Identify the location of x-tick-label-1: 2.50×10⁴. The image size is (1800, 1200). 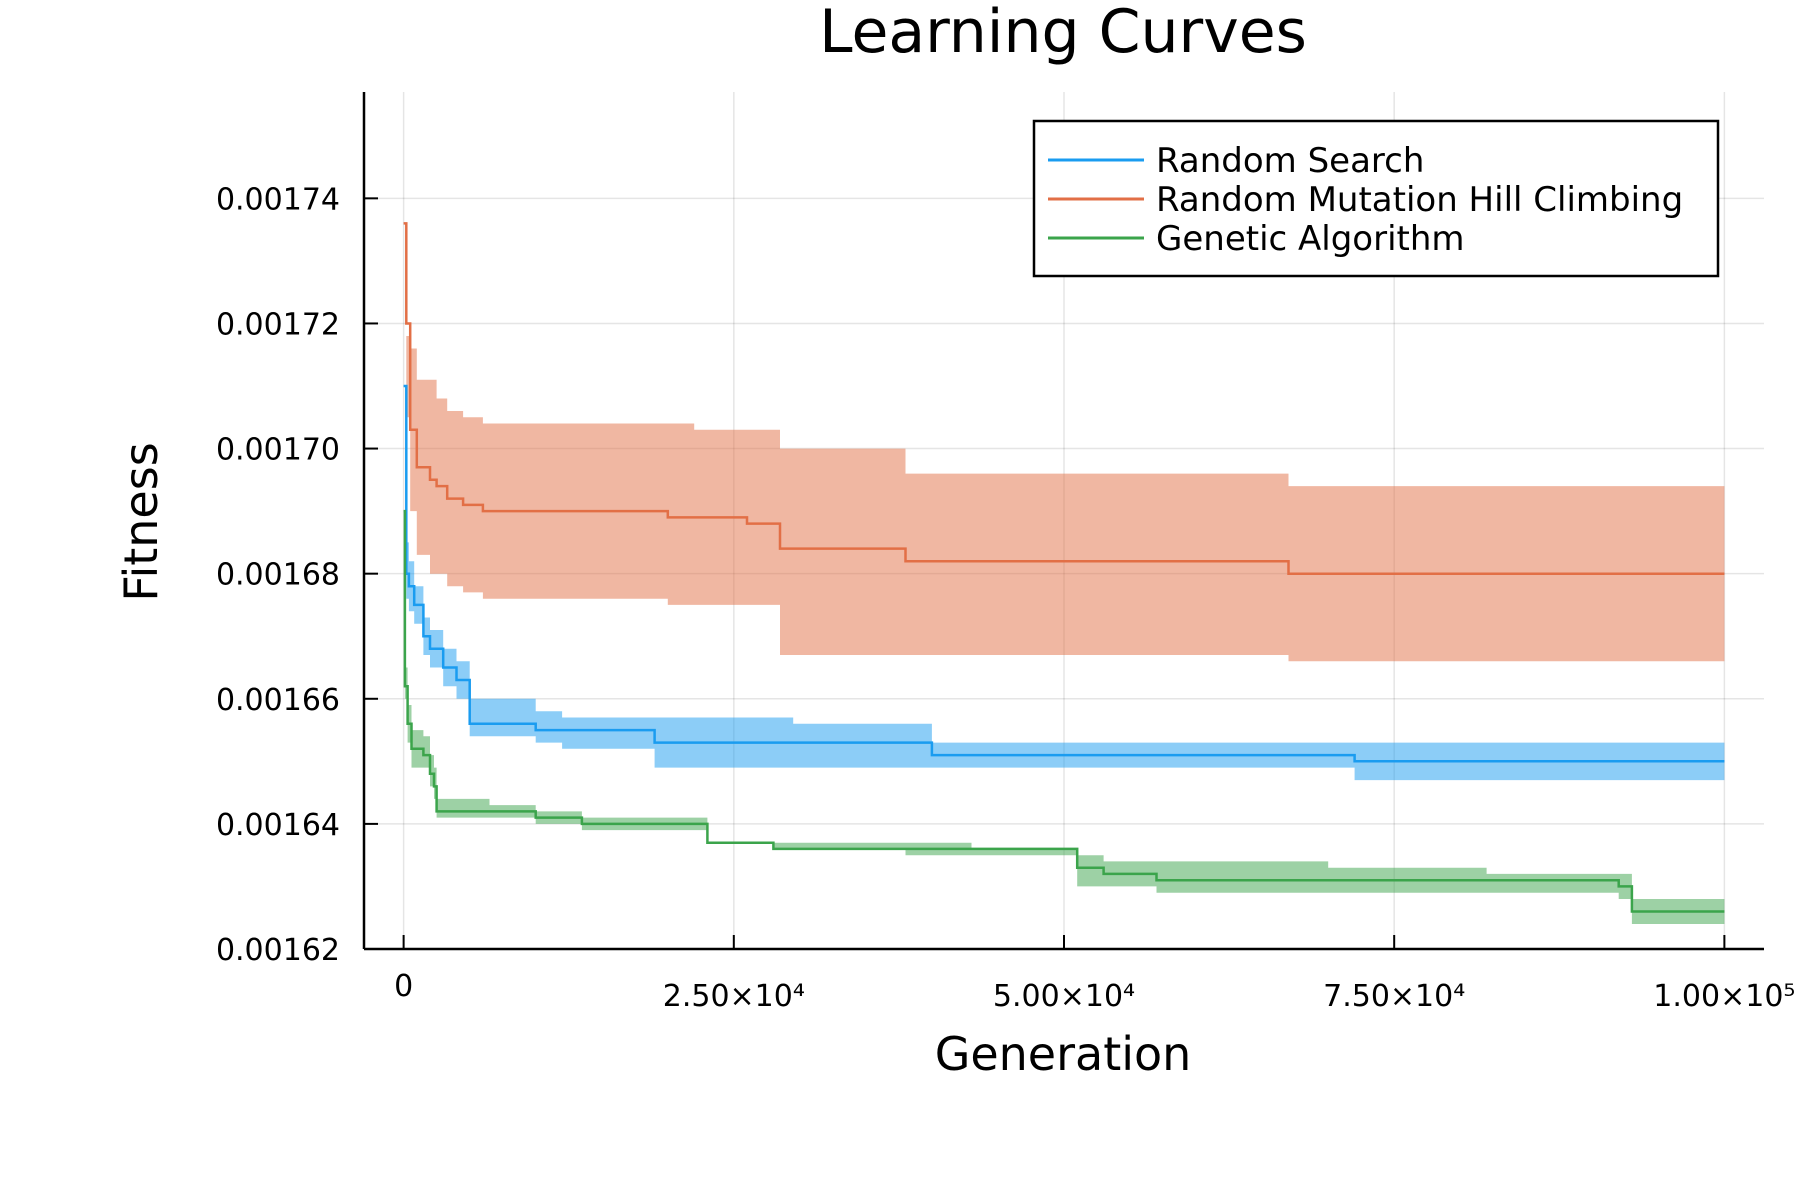
(734, 996).